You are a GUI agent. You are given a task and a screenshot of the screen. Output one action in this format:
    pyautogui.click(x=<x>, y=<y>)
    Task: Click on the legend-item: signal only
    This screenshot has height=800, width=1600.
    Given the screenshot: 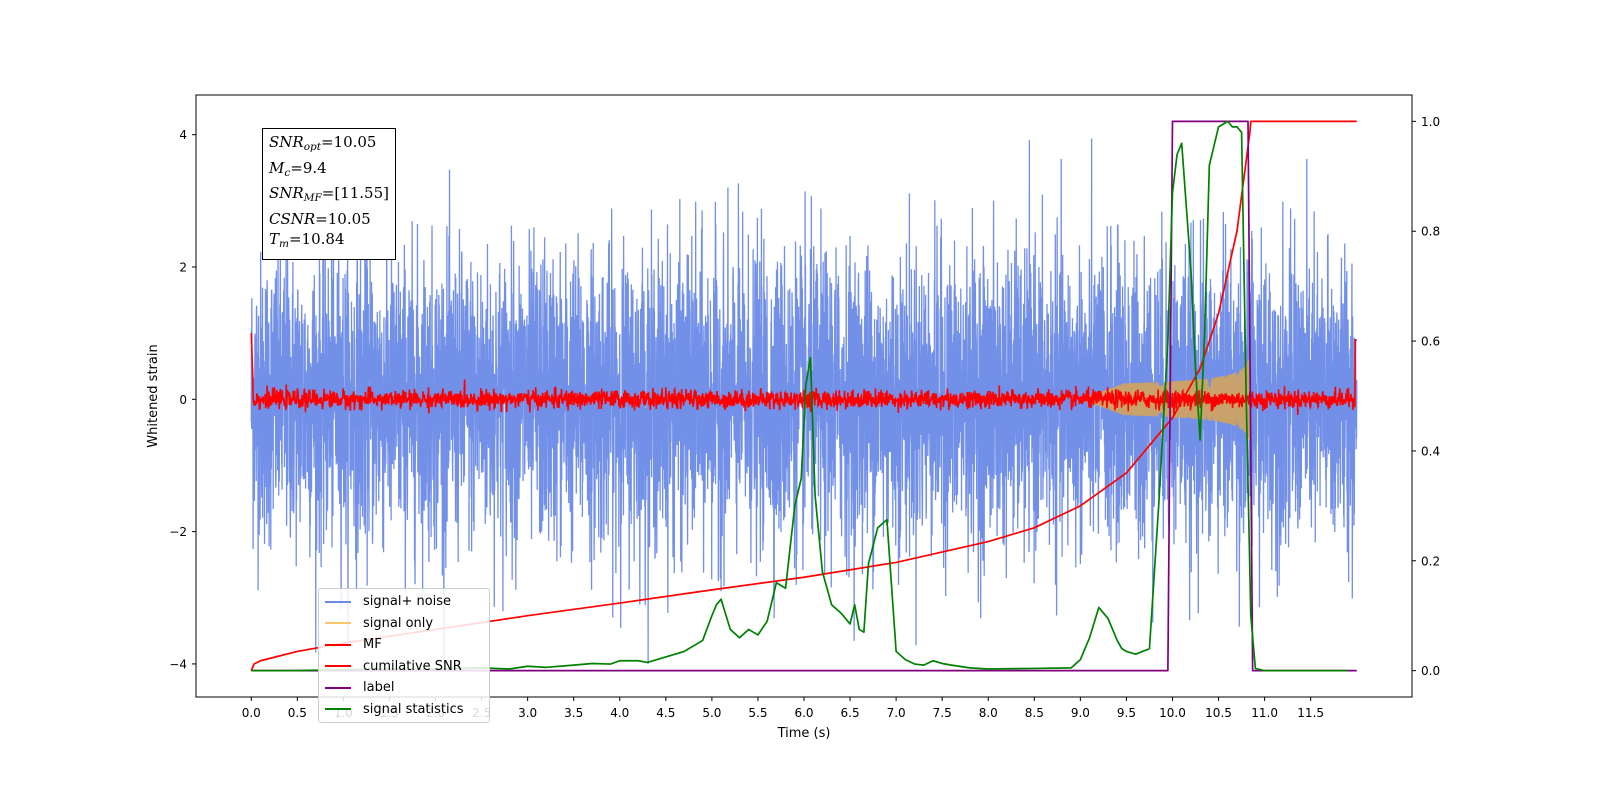 What is the action you would take?
    pyautogui.click(x=405, y=624)
    